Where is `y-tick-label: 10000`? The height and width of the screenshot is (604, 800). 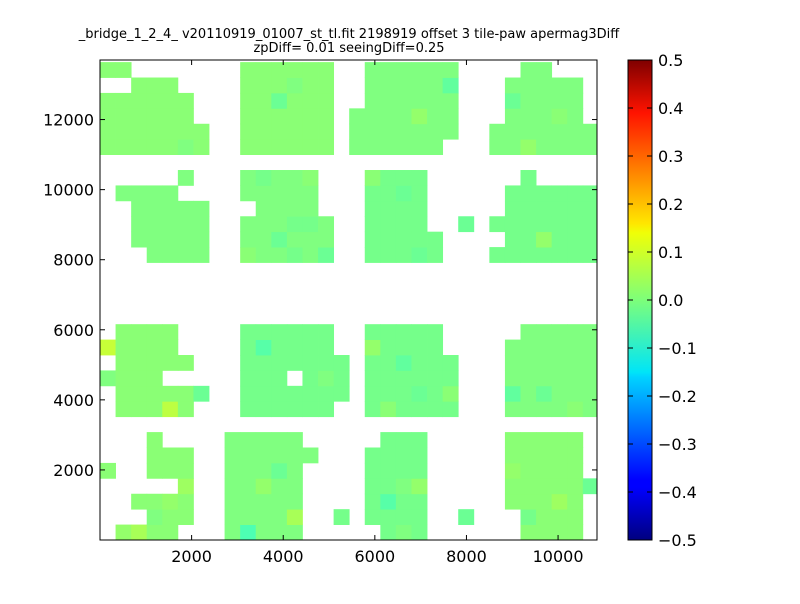
y-tick-label: 10000 is located at coordinates (68, 190).